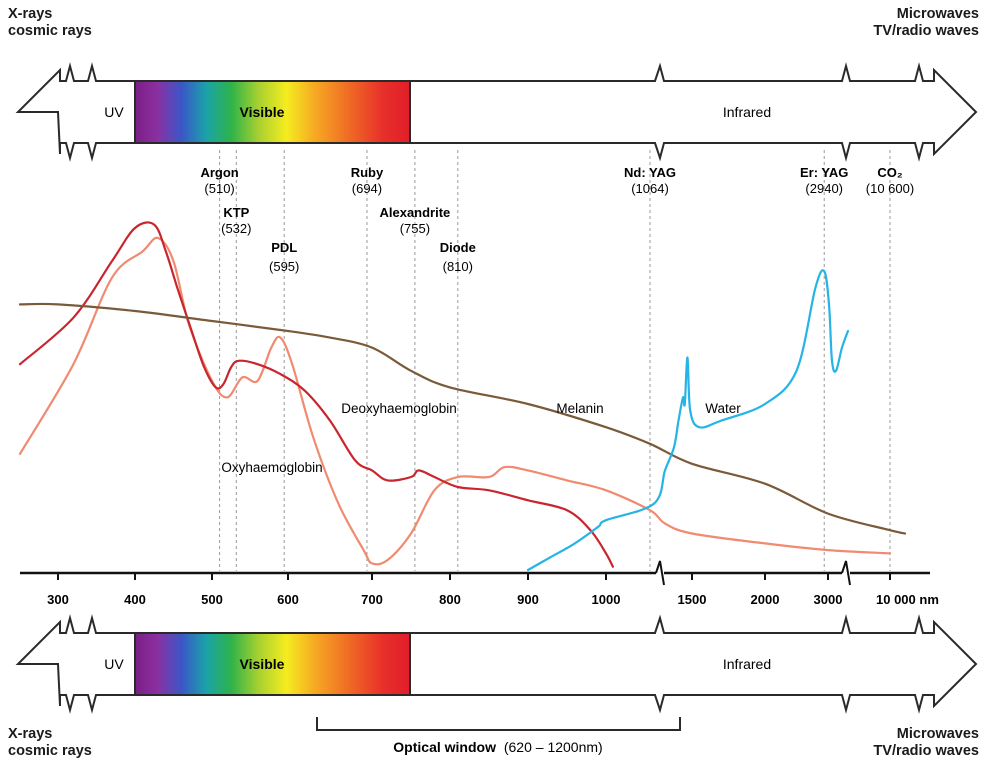 This screenshot has height=763, width=987. I want to click on argon-laser-wavelength: (510), so click(219, 188).